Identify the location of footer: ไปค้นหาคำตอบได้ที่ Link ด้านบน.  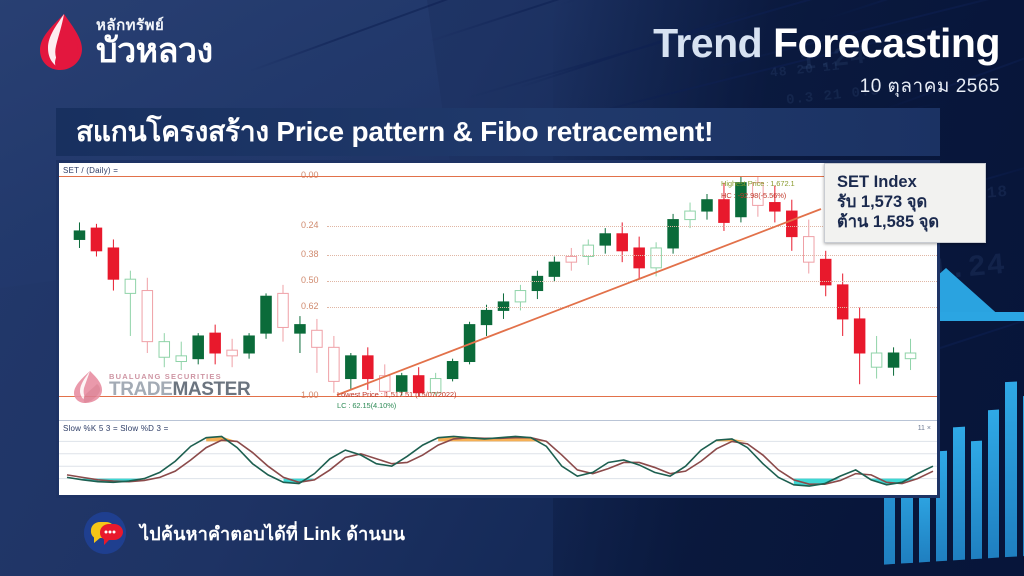
(244, 533).